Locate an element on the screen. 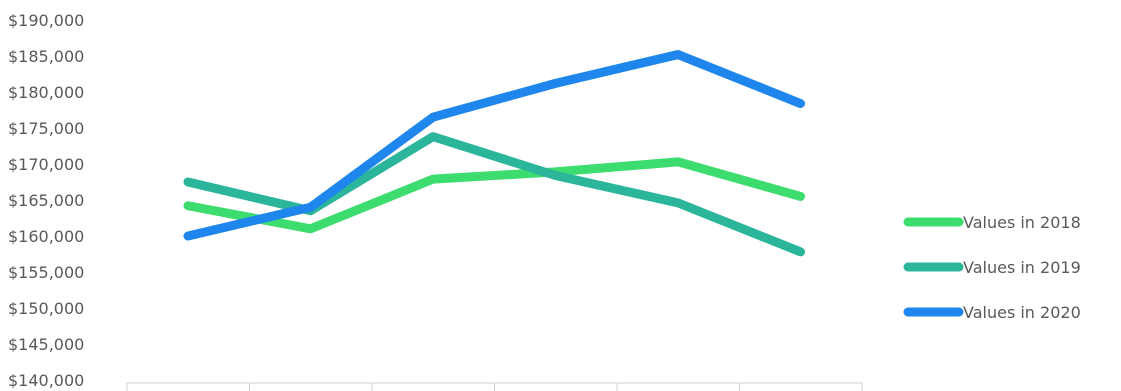 Image resolution: width=1121 pixels, height=391 pixels. legend-label: Values in 2020 is located at coordinates (1022, 312).